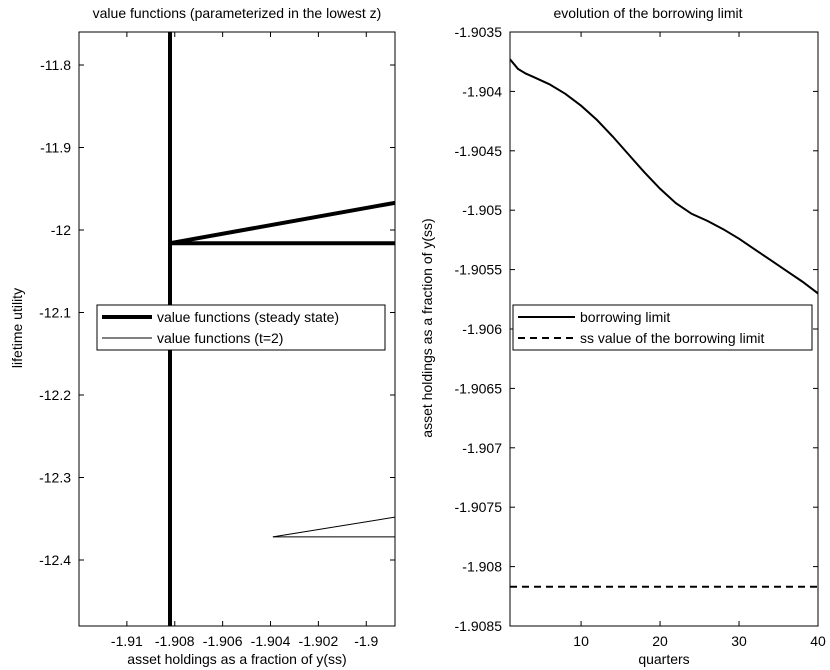 This screenshot has height=670, width=830. I want to click on left-x-tick-label: -1.902, so click(319, 641).